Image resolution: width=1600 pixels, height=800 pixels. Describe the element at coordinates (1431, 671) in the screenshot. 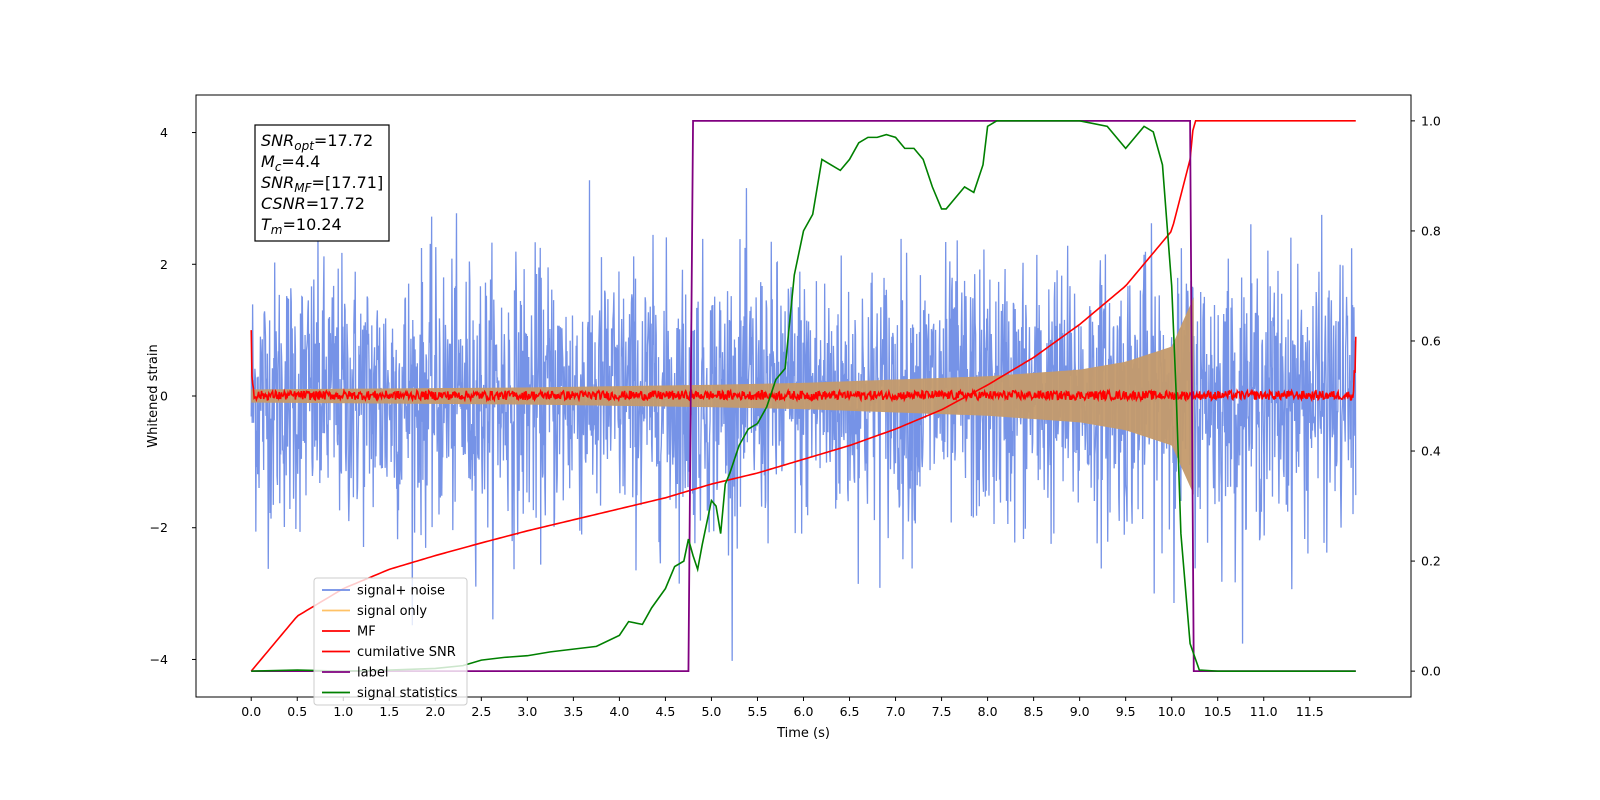

I see `y-tick-label-right: 0.0` at that location.